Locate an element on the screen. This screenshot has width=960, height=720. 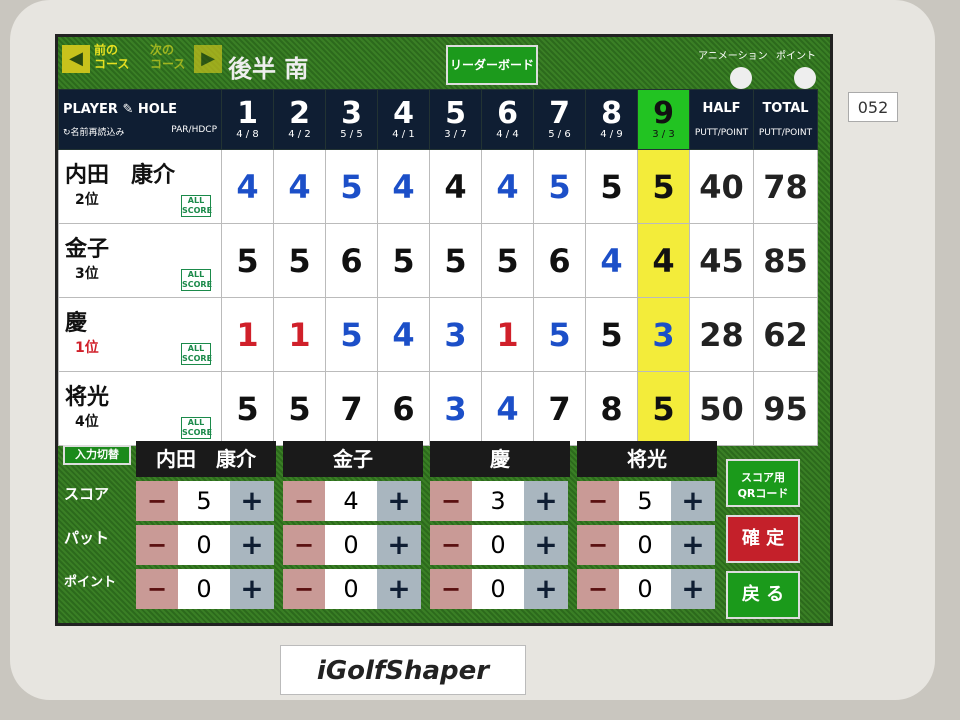
next-course-arrow-icon: ▶ is located at coordinates (208, 59).